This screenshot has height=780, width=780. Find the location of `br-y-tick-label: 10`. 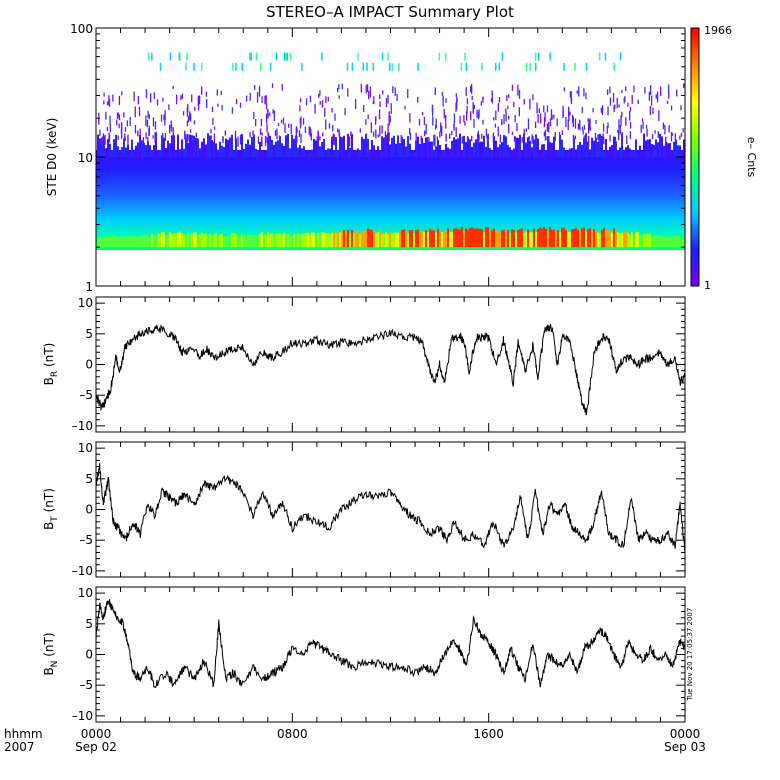

br-y-tick-label: 10 is located at coordinates (85, 303).